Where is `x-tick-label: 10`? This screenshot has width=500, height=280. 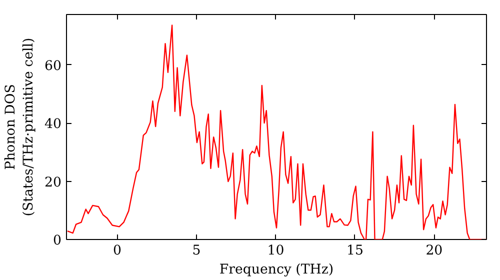 x-tick-label: 10 is located at coordinates (275, 251).